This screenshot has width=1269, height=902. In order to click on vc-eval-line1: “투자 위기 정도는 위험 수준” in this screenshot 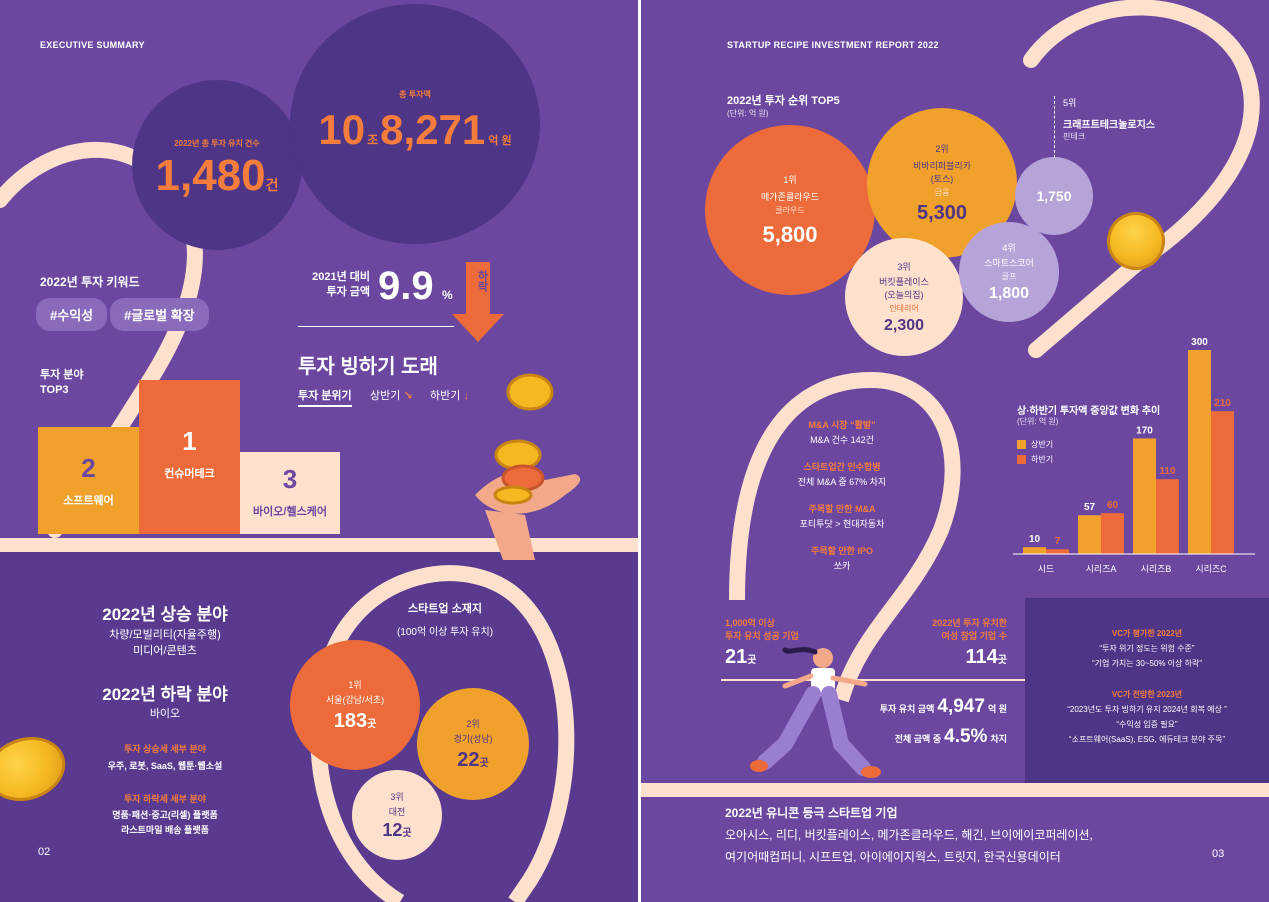, I will do `click(1147, 648)`.